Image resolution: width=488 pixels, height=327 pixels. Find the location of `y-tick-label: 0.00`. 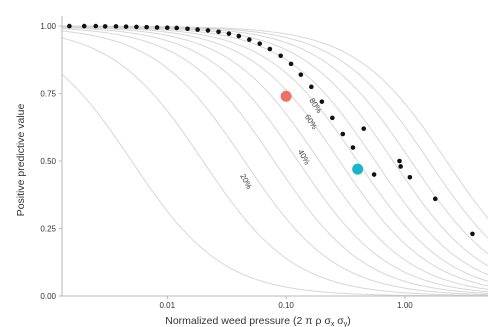

y-tick-label: 0.00 is located at coordinates (48, 296).